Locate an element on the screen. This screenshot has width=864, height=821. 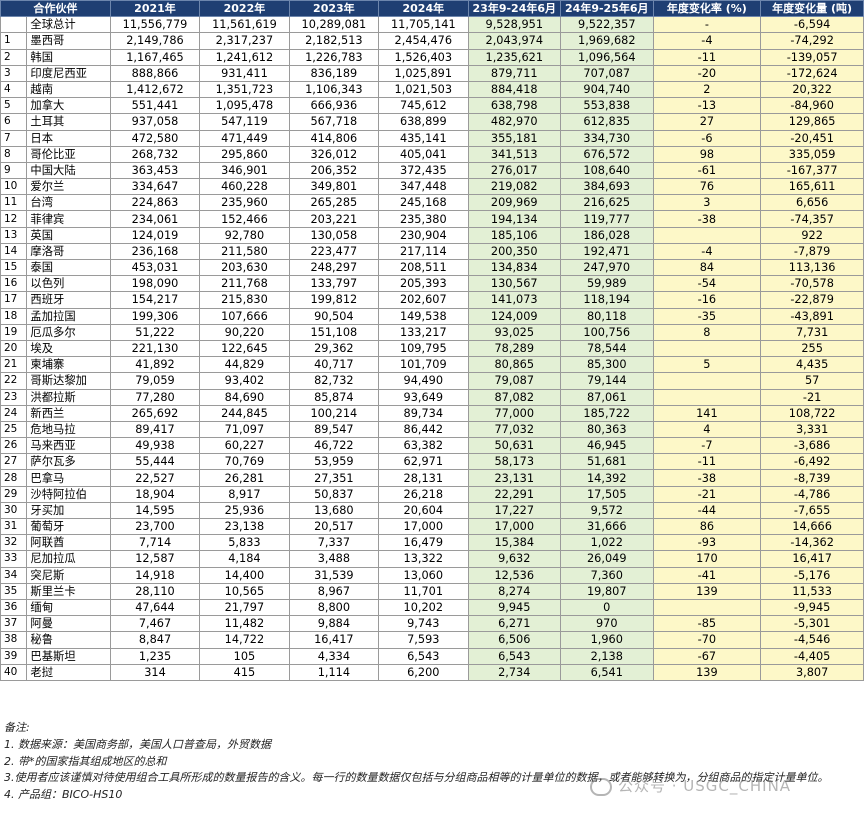
row-index: 24 is located at coordinates (14, 413).